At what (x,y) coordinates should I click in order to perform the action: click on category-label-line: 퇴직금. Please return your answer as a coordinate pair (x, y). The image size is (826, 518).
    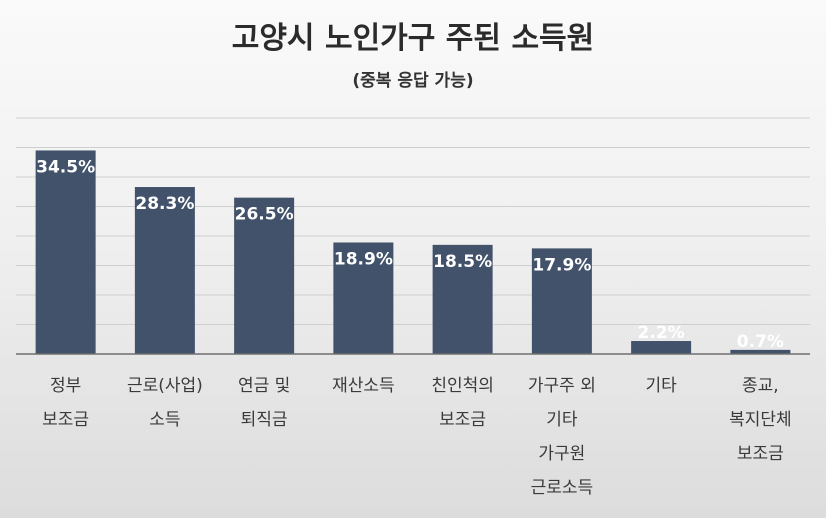
    Looking at the image, I should click on (264, 420).